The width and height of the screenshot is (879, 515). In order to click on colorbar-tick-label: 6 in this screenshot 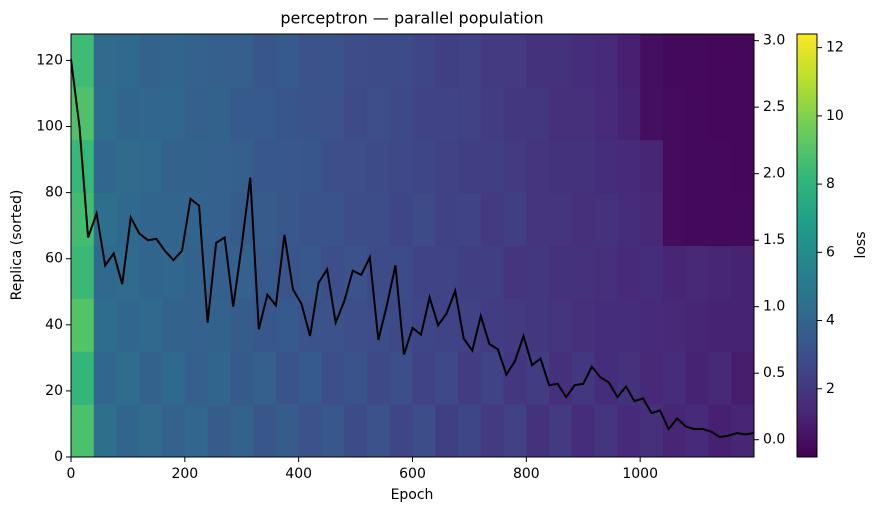, I will do `click(830, 252)`.